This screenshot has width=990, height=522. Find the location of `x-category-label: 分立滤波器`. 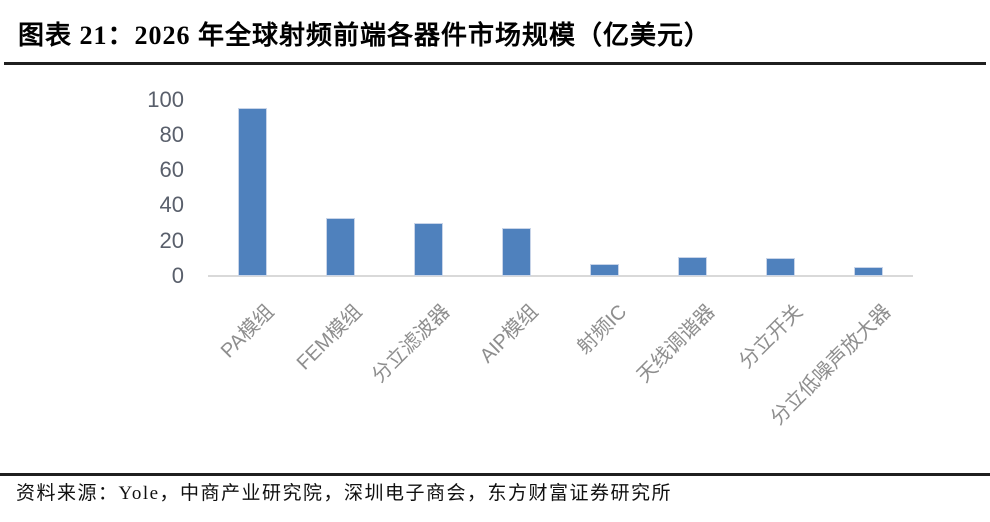

x-category-label: 分立滤波器 is located at coordinates (411, 343).